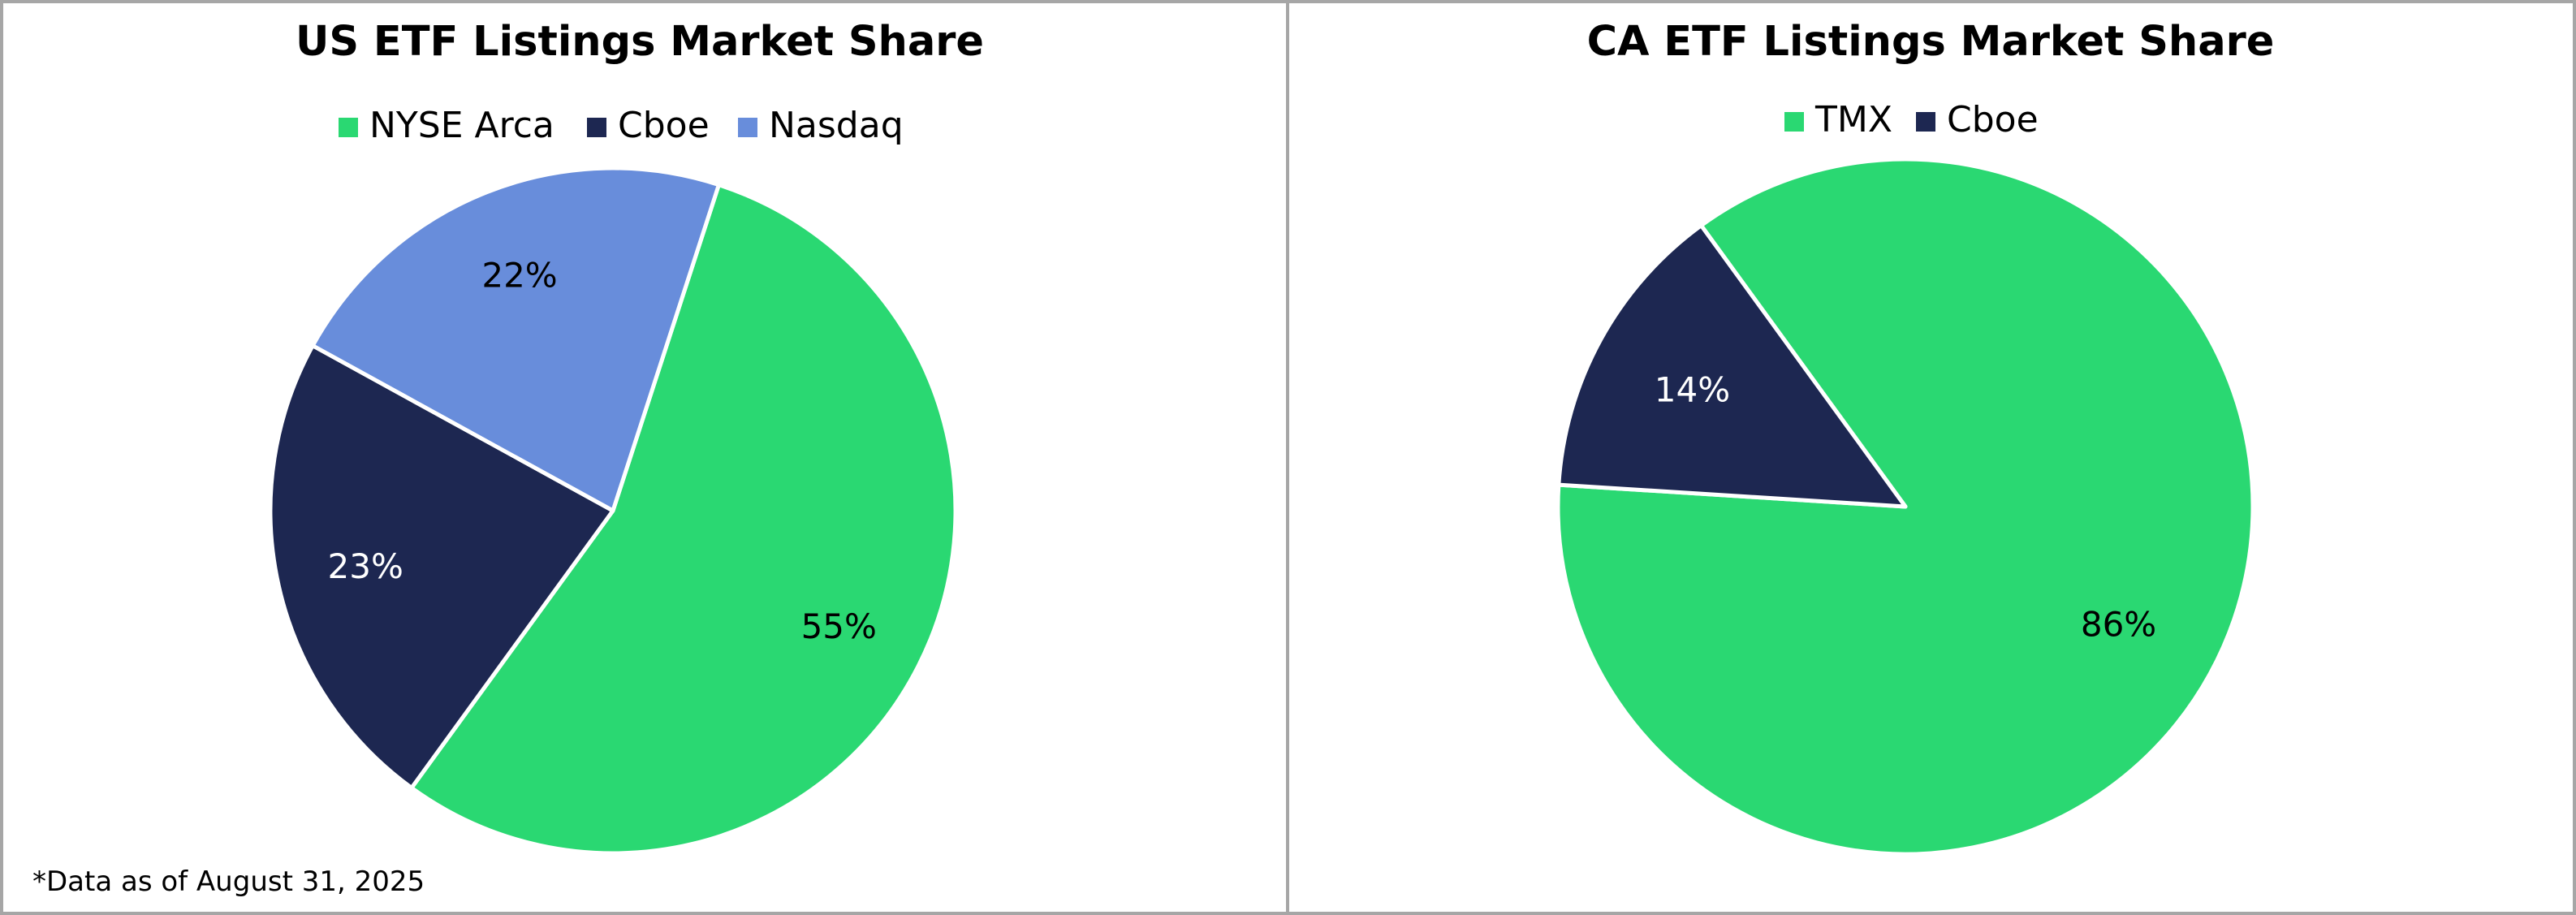  I want to click on us-legend-label-cboe: Cboe, so click(664, 125).